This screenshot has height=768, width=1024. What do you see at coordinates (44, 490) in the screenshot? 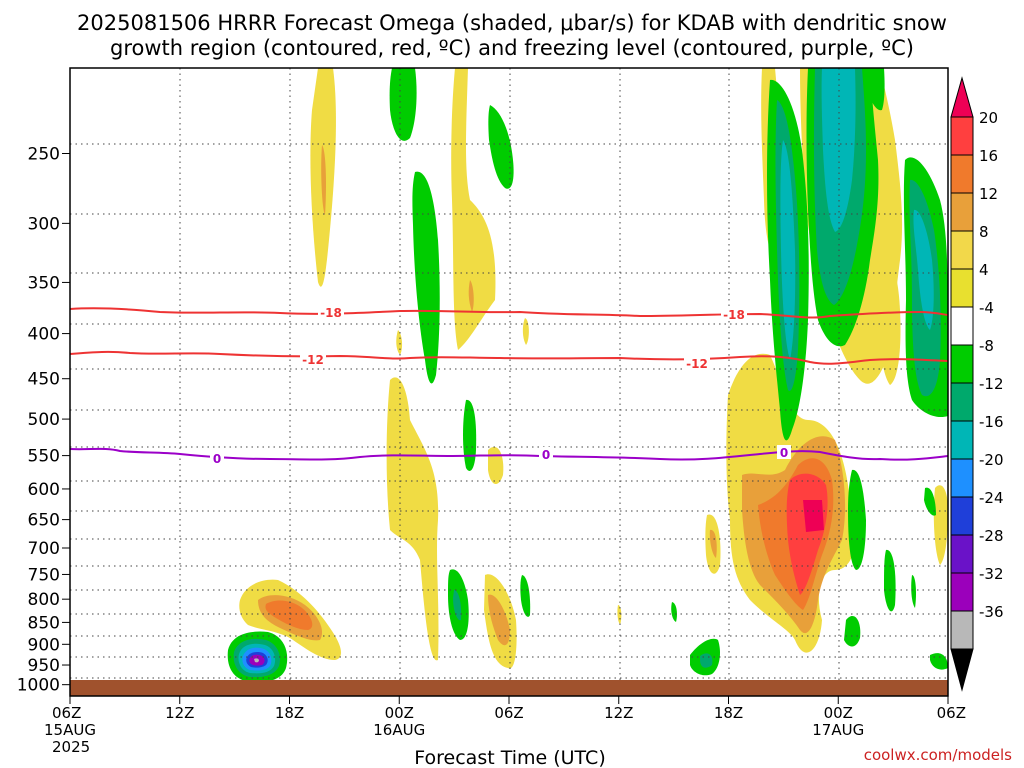
I see `y-tick-label: 600` at bounding box center [44, 490].